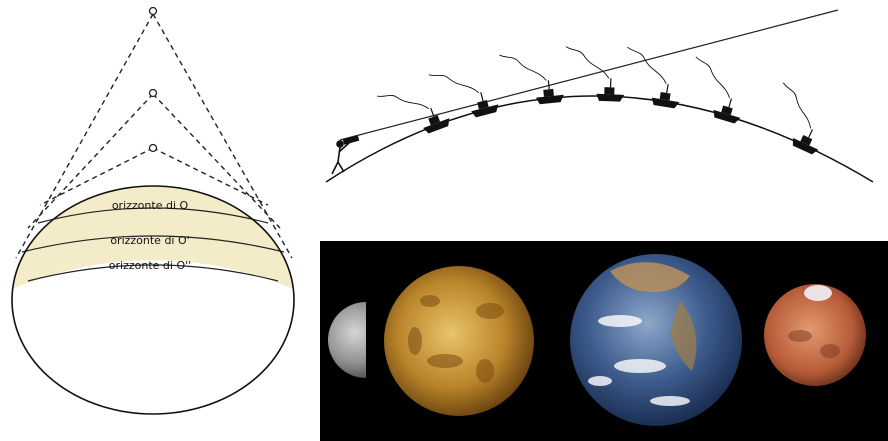 Image resolution: width=888 pixels, height=441 pixels. What do you see at coordinates (459, 341) in the screenshot?
I see `venus-planet` at bounding box center [459, 341].